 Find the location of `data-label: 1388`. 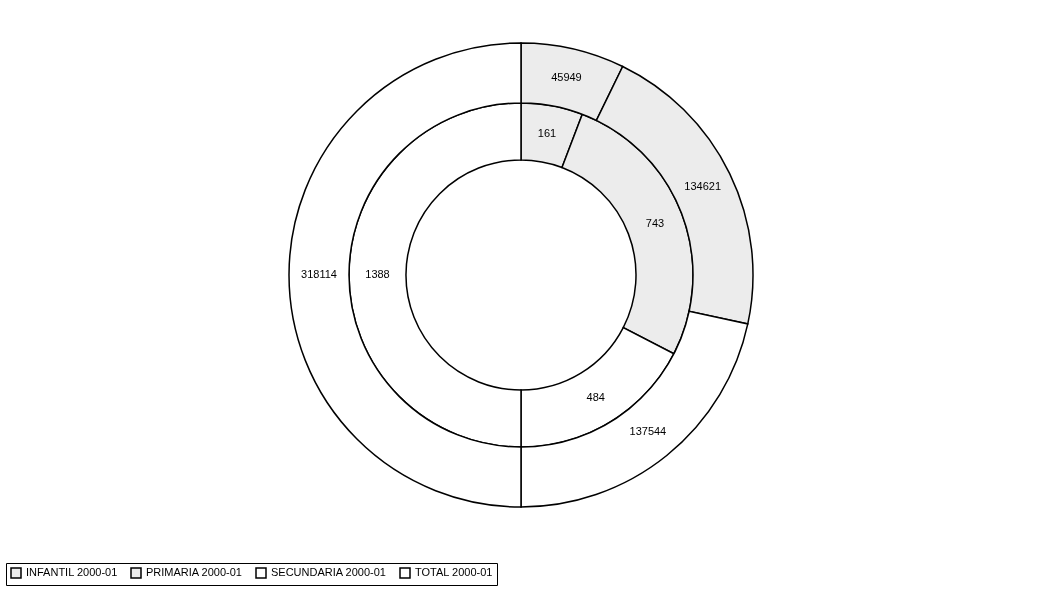

data-label: 1388 is located at coordinates (377, 274).